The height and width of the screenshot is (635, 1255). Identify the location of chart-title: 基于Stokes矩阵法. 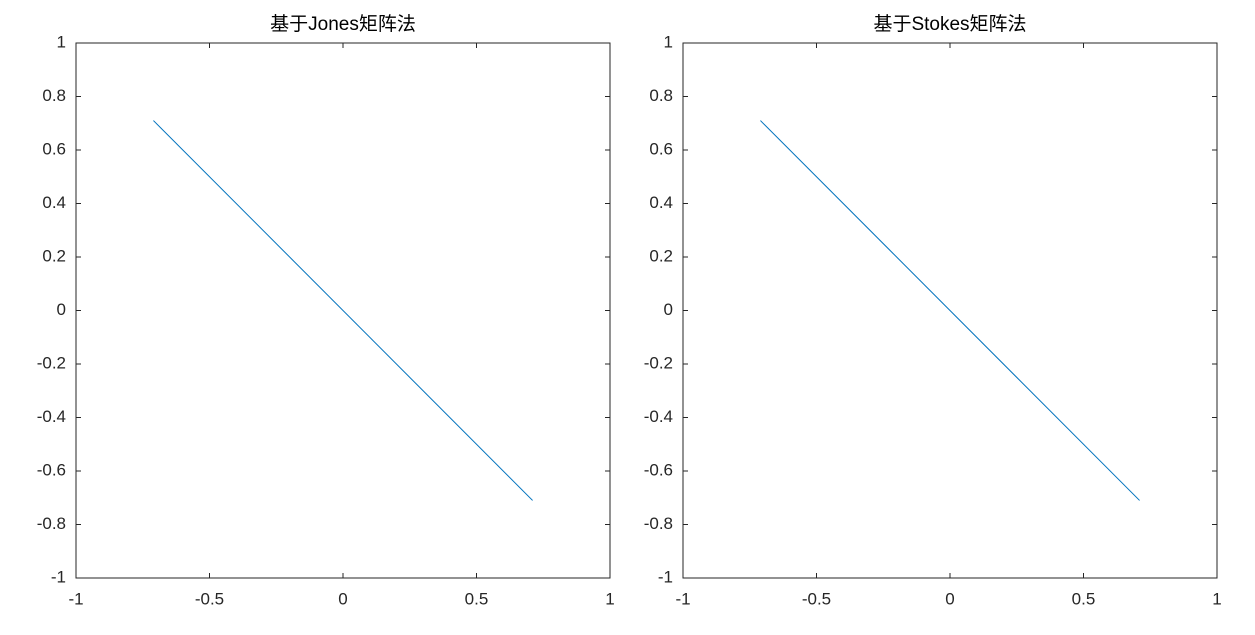
(949, 24).